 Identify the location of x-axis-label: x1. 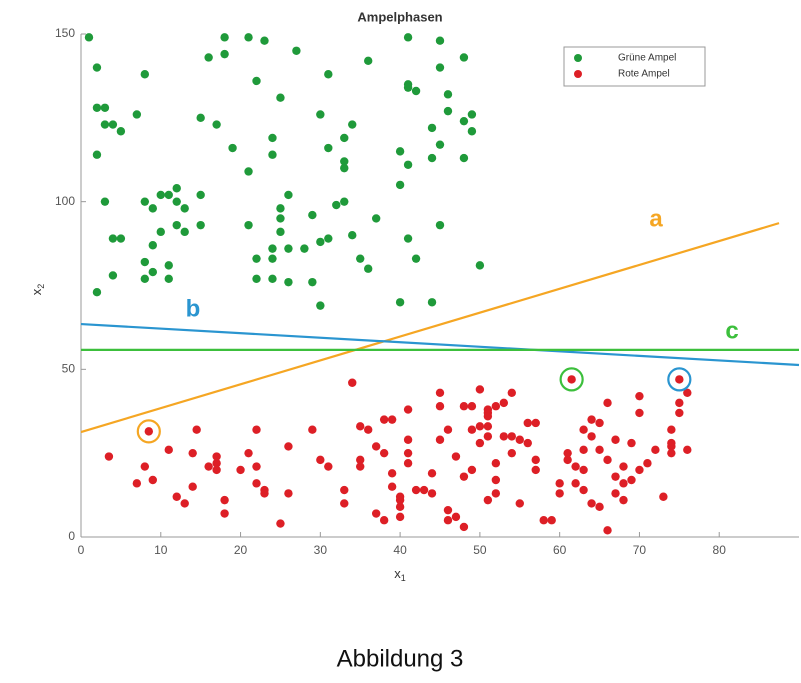
(400, 574).